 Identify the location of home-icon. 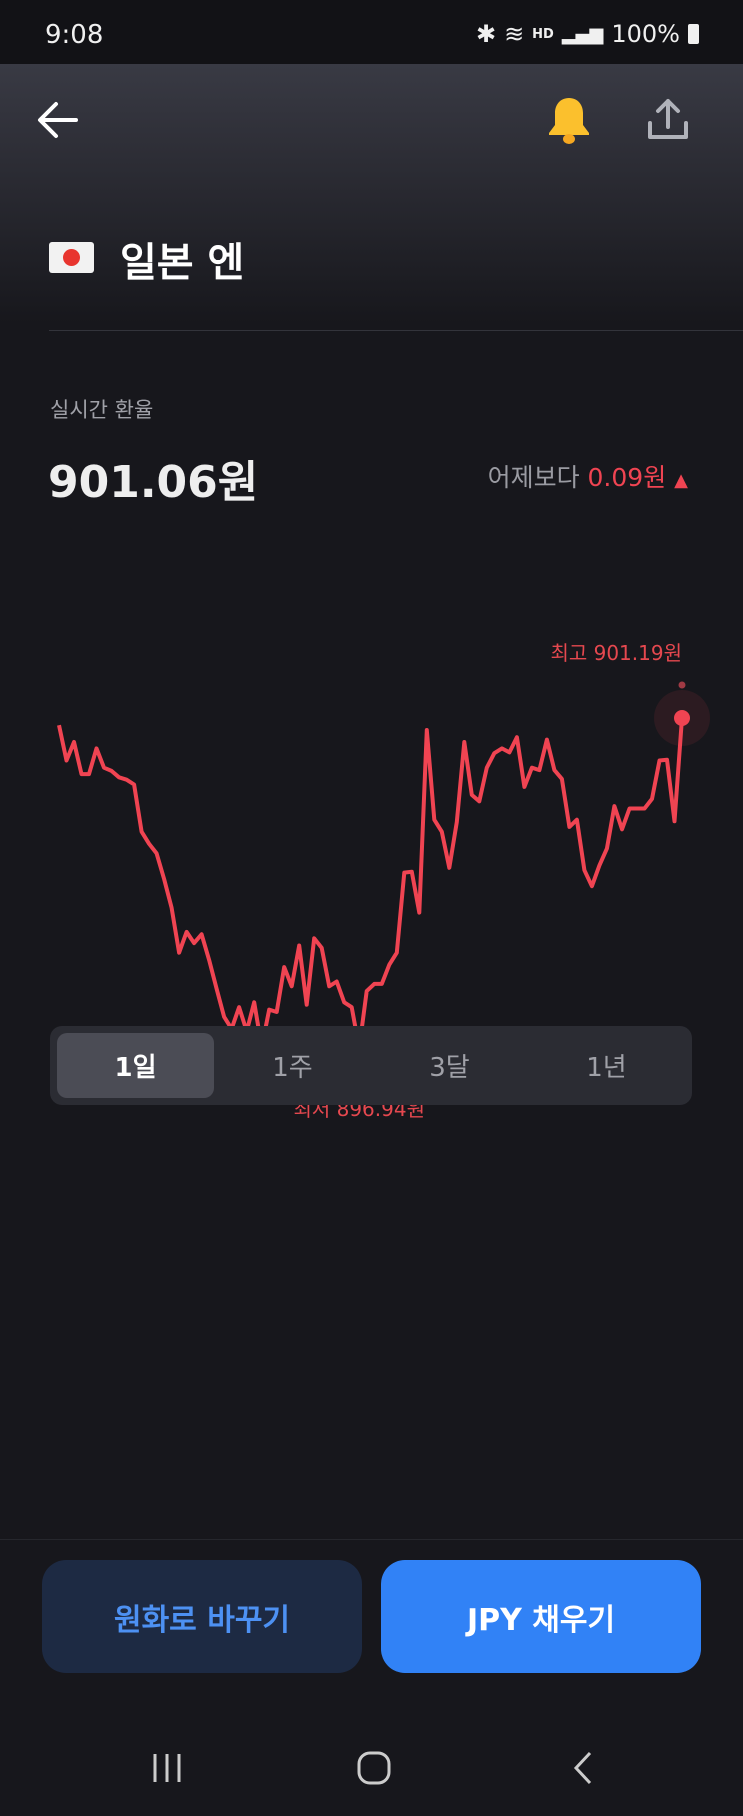
(374, 1768).